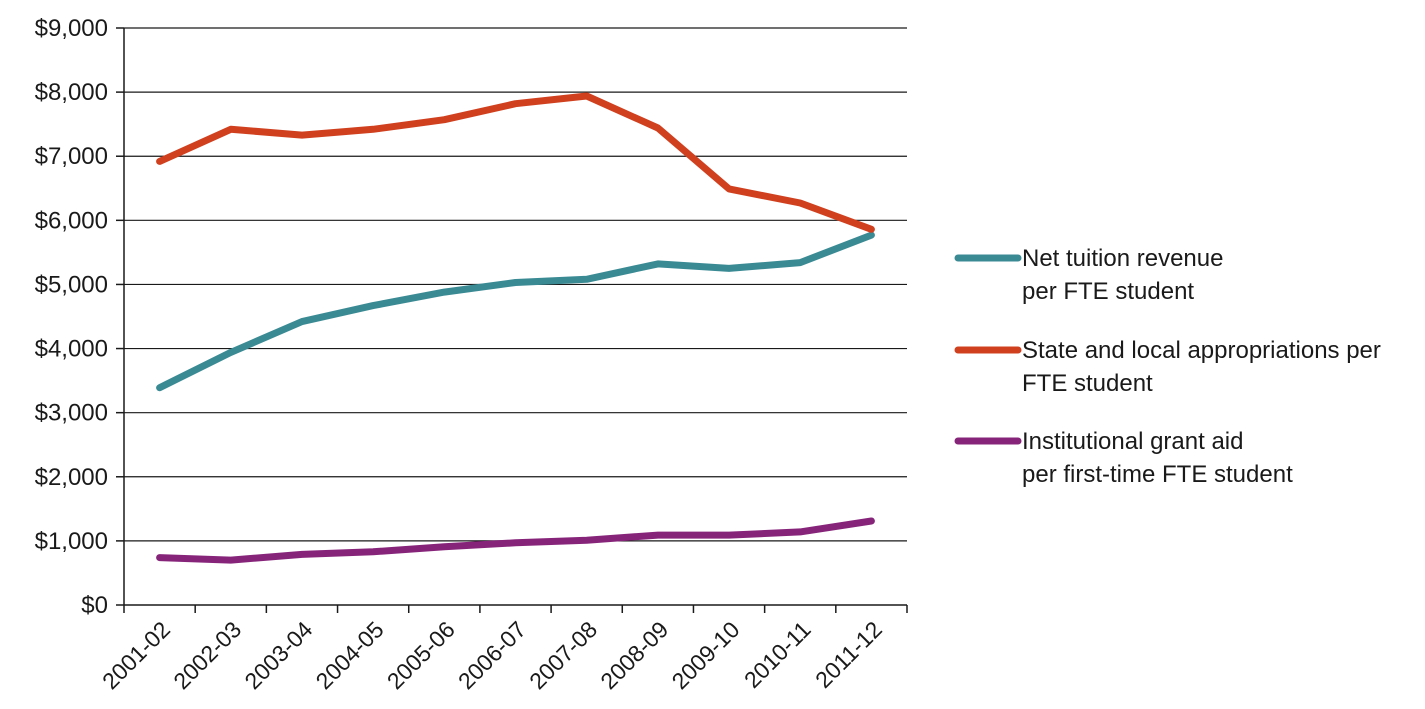 This screenshot has height=709, width=1425. What do you see at coordinates (71, 28) in the screenshot?
I see `y-tick-label: $9,000` at bounding box center [71, 28].